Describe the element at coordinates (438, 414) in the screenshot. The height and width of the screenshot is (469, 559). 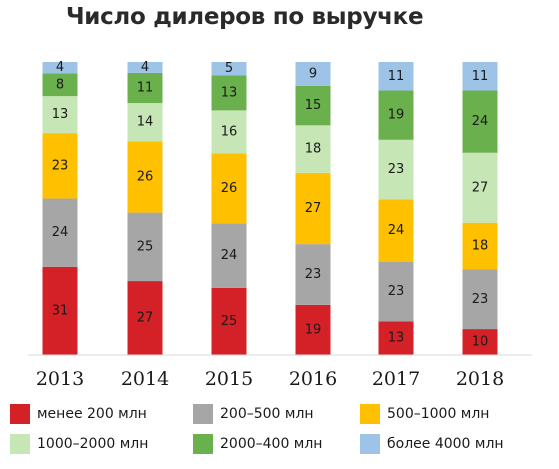
I see `legend-label: 500–1000 млн` at that location.